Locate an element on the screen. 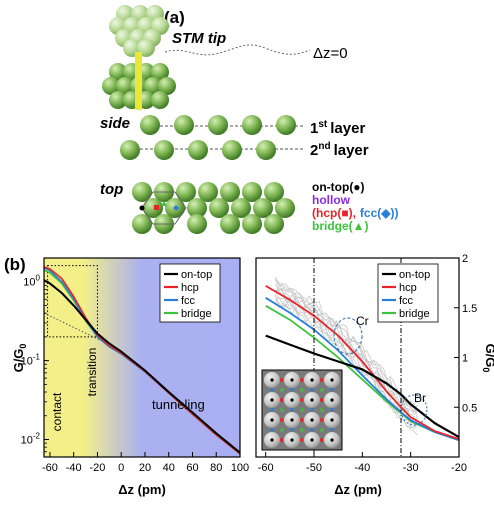  zoom-box is located at coordinates (72, 301).